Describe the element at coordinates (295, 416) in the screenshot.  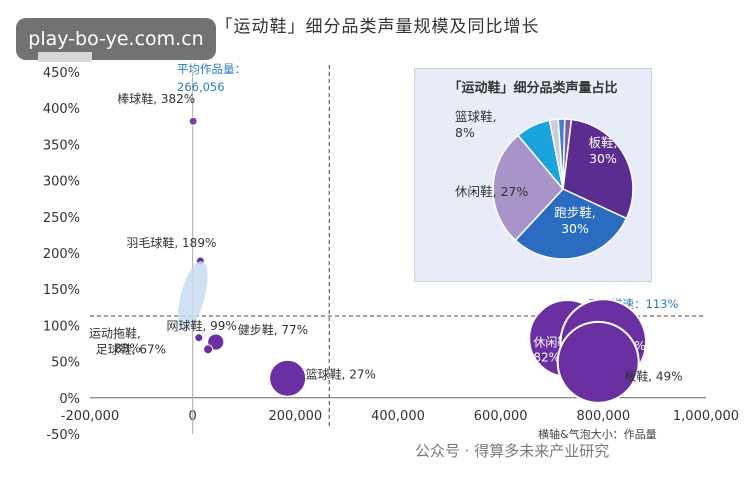
I see `x-tick-label: 200,000` at that location.